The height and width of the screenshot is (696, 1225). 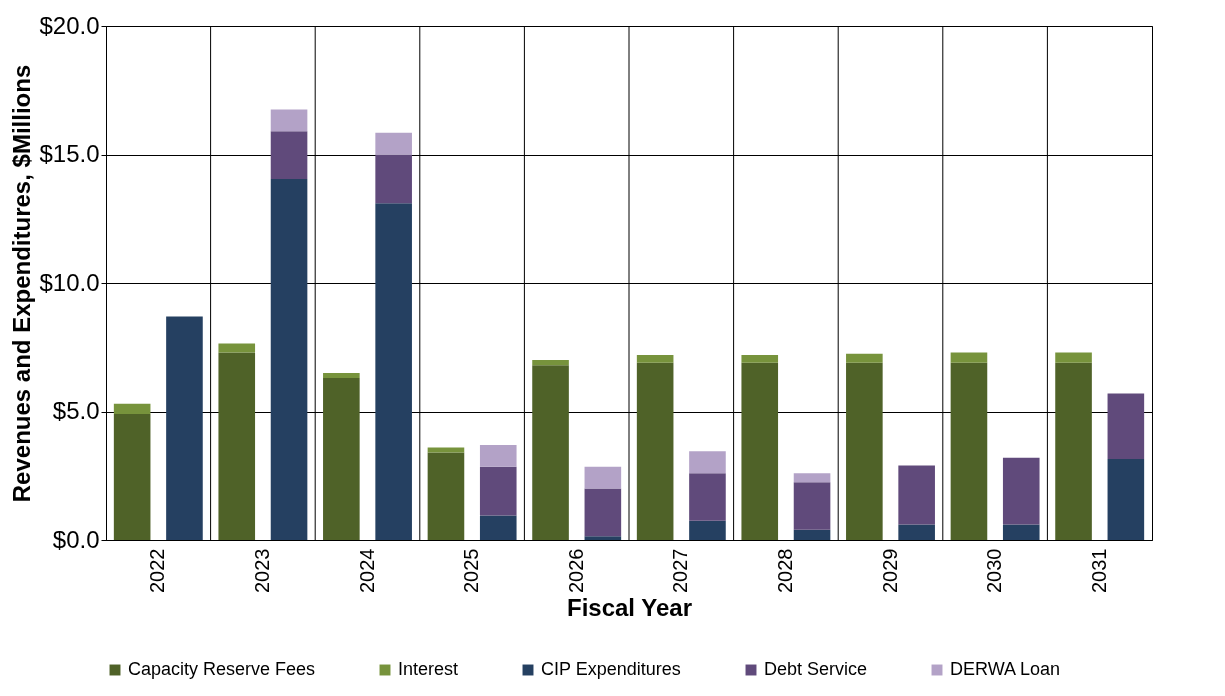 What do you see at coordinates (889, 570) in the screenshot?
I see `x-tick-label: 2029` at bounding box center [889, 570].